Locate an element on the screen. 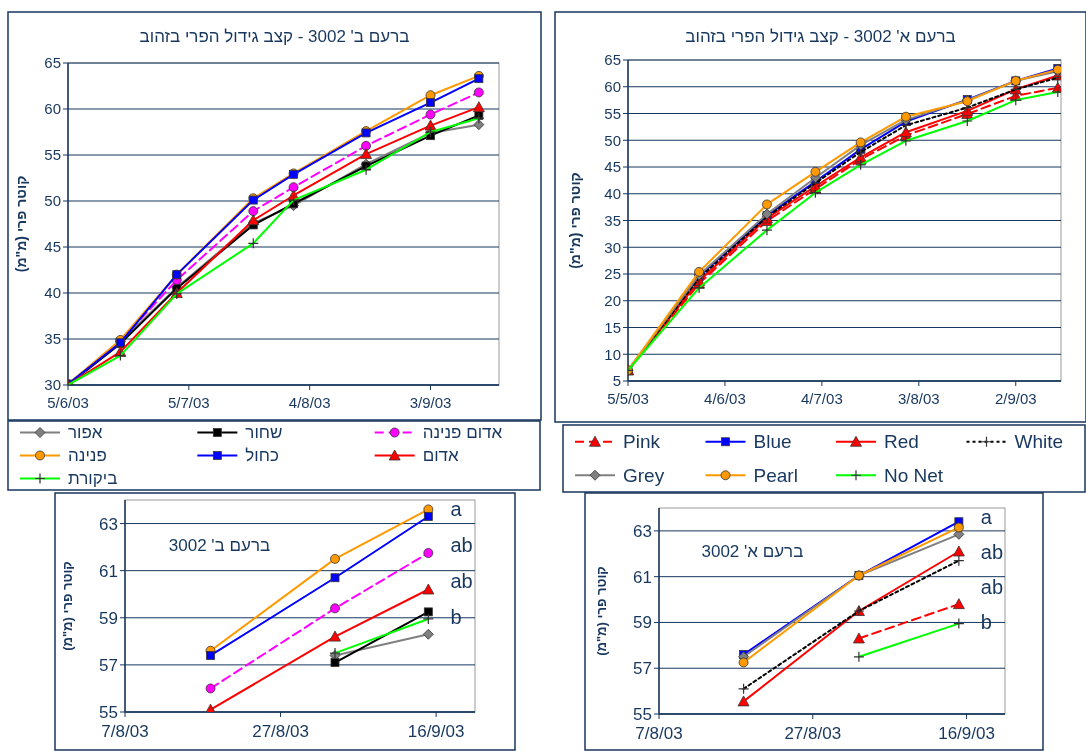  legend-label: Pearl is located at coordinates (775, 475).